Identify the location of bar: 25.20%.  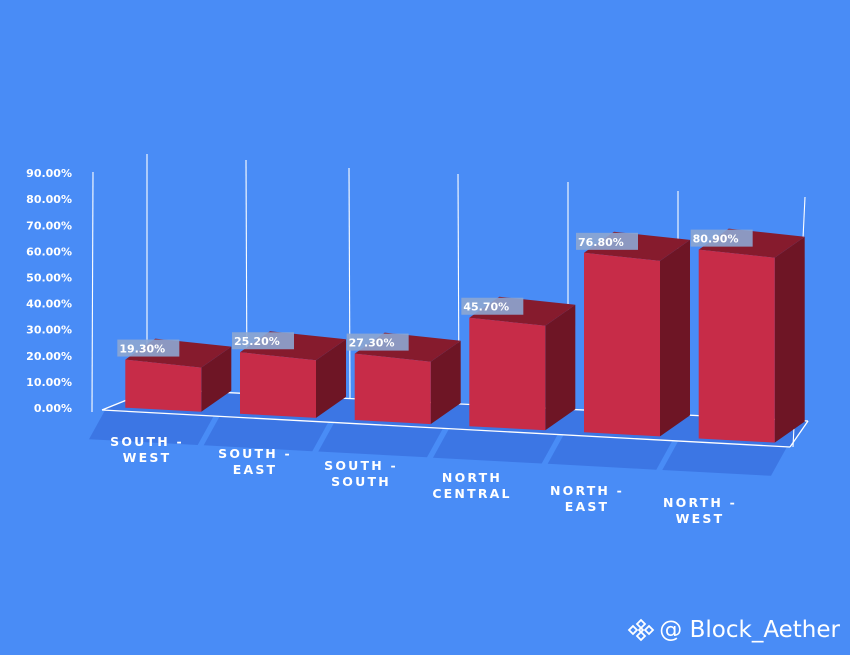
(289, 374).